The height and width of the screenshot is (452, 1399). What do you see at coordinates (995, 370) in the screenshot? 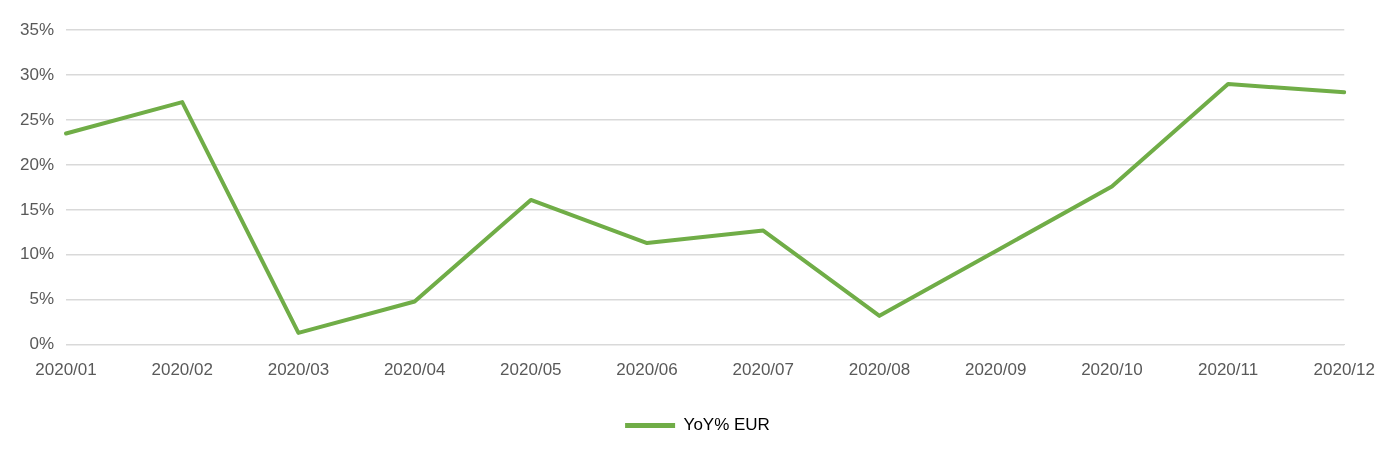
I see `x-tick-label: 2020/09` at bounding box center [995, 370].